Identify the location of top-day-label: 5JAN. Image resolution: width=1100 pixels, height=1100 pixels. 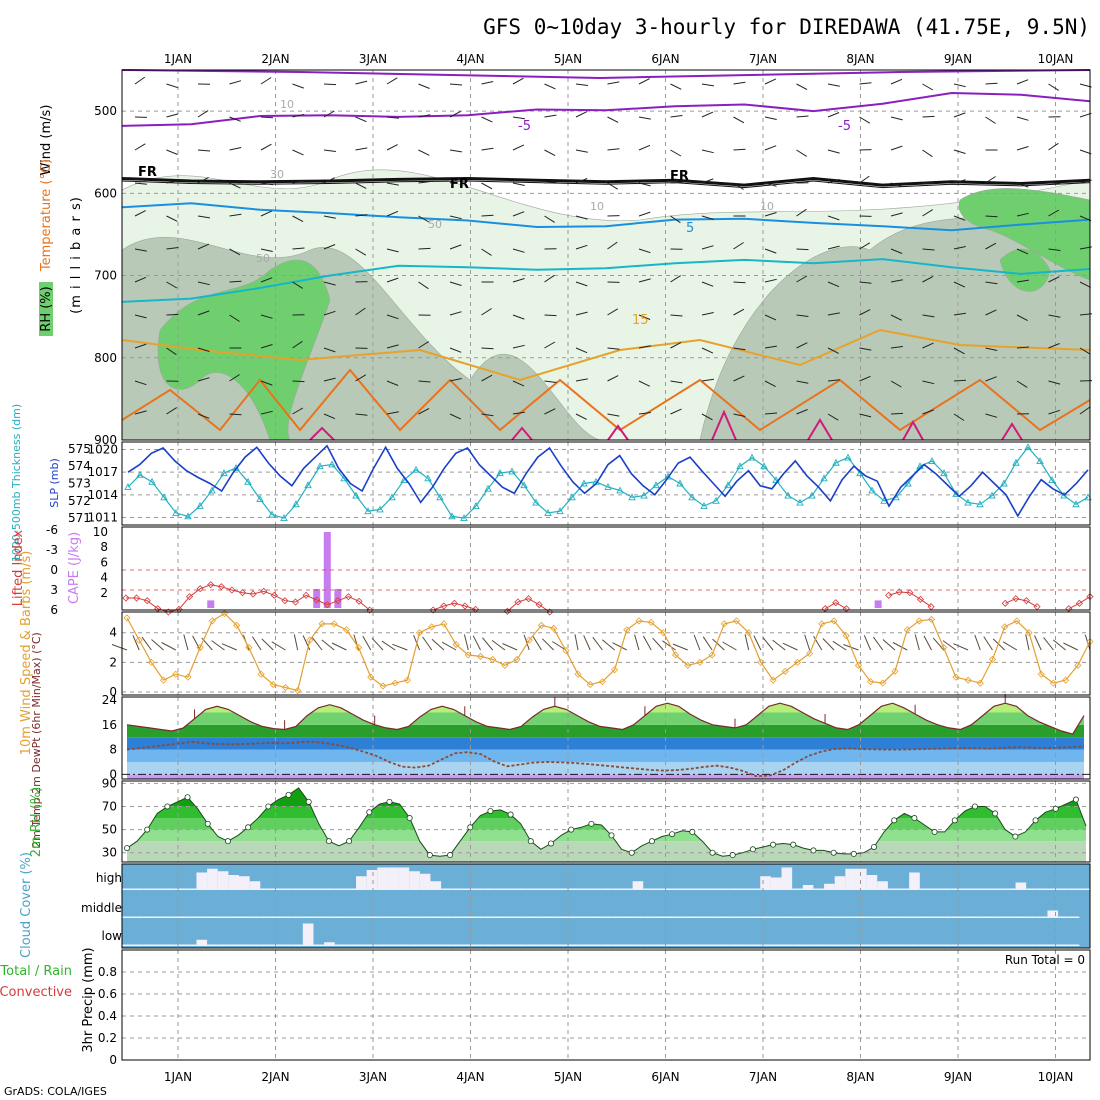
(568, 59).